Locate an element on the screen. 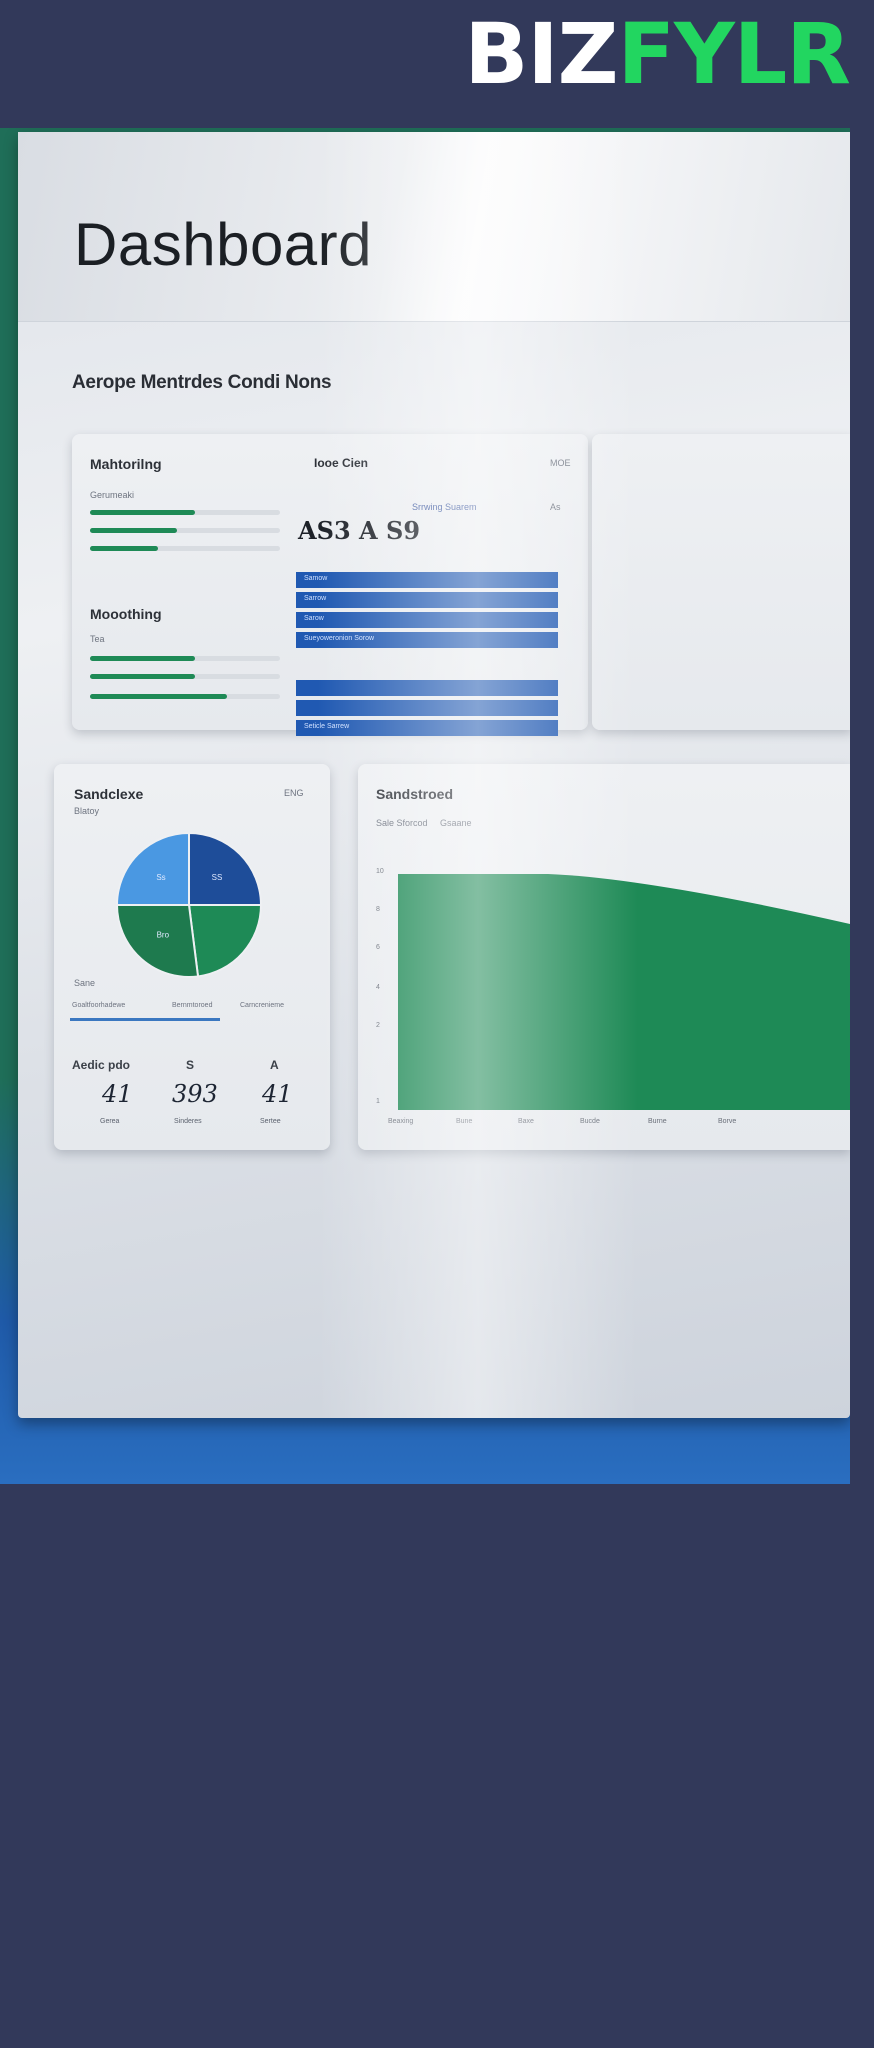  stat-caption: Sinderes is located at coordinates (188, 1121).